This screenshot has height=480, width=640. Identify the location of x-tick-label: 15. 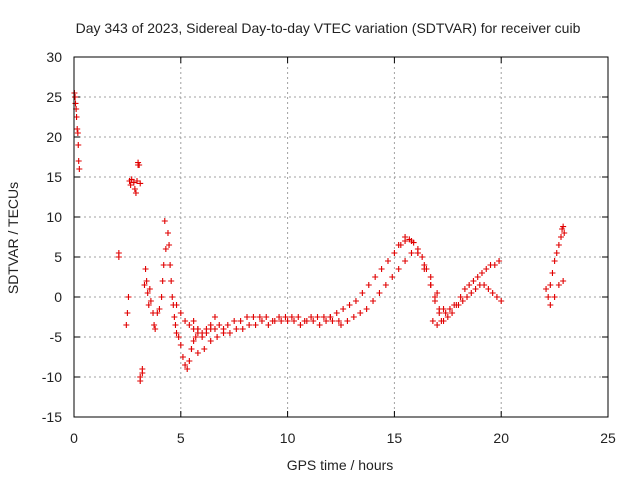
(395, 438).